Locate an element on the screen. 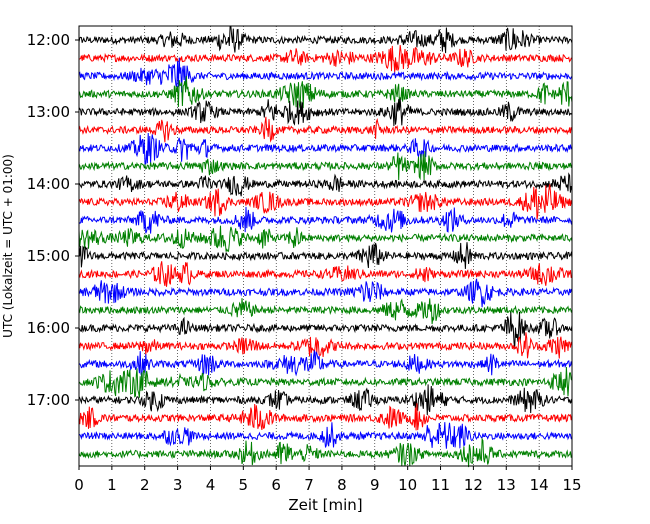 The image size is (650, 524). y-tick-label: 17:00 is located at coordinates (48, 400).